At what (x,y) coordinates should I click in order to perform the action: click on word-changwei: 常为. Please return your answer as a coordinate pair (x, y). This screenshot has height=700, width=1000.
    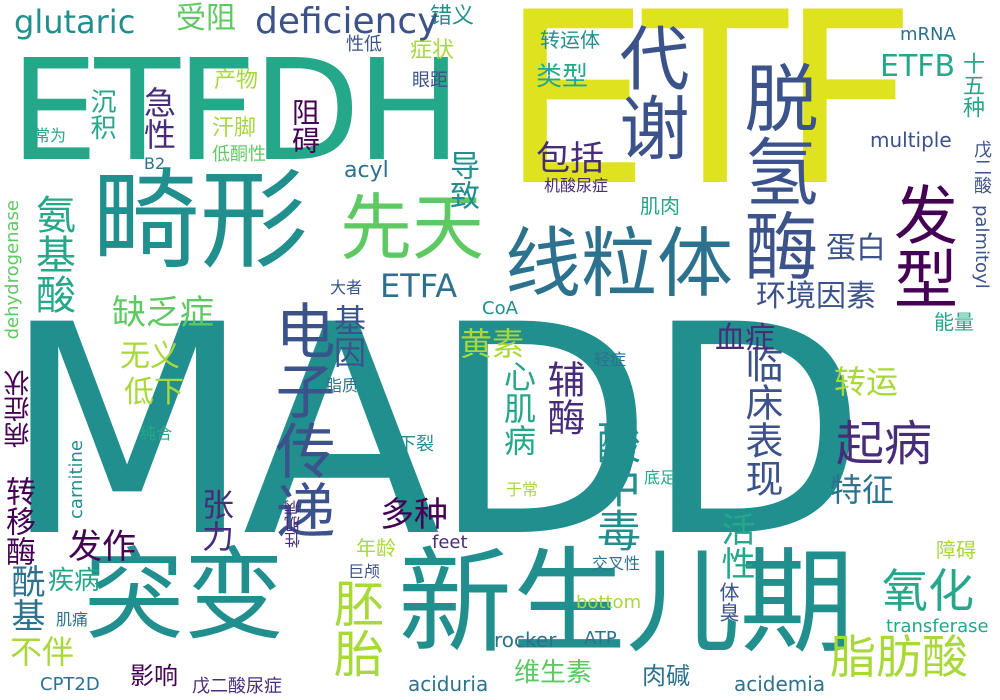
    Looking at the image, I should click on (50, 135).